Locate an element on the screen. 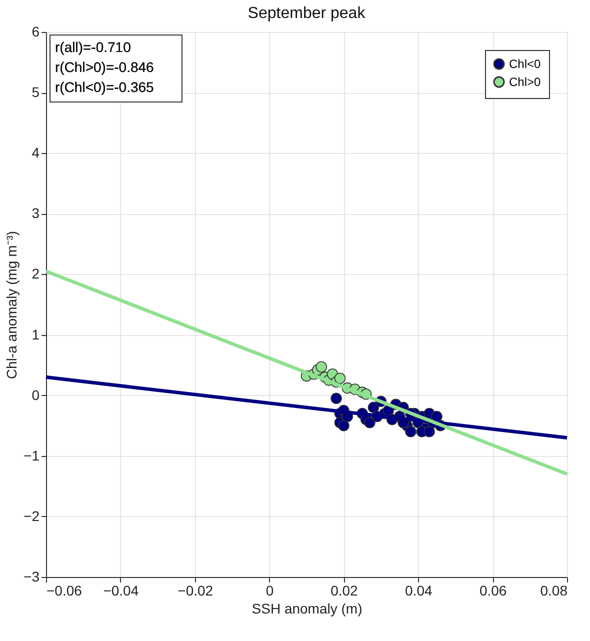  y-axis-title: Chl-a anomaly (mg m⁻³) is located at coordinates (12, 305).